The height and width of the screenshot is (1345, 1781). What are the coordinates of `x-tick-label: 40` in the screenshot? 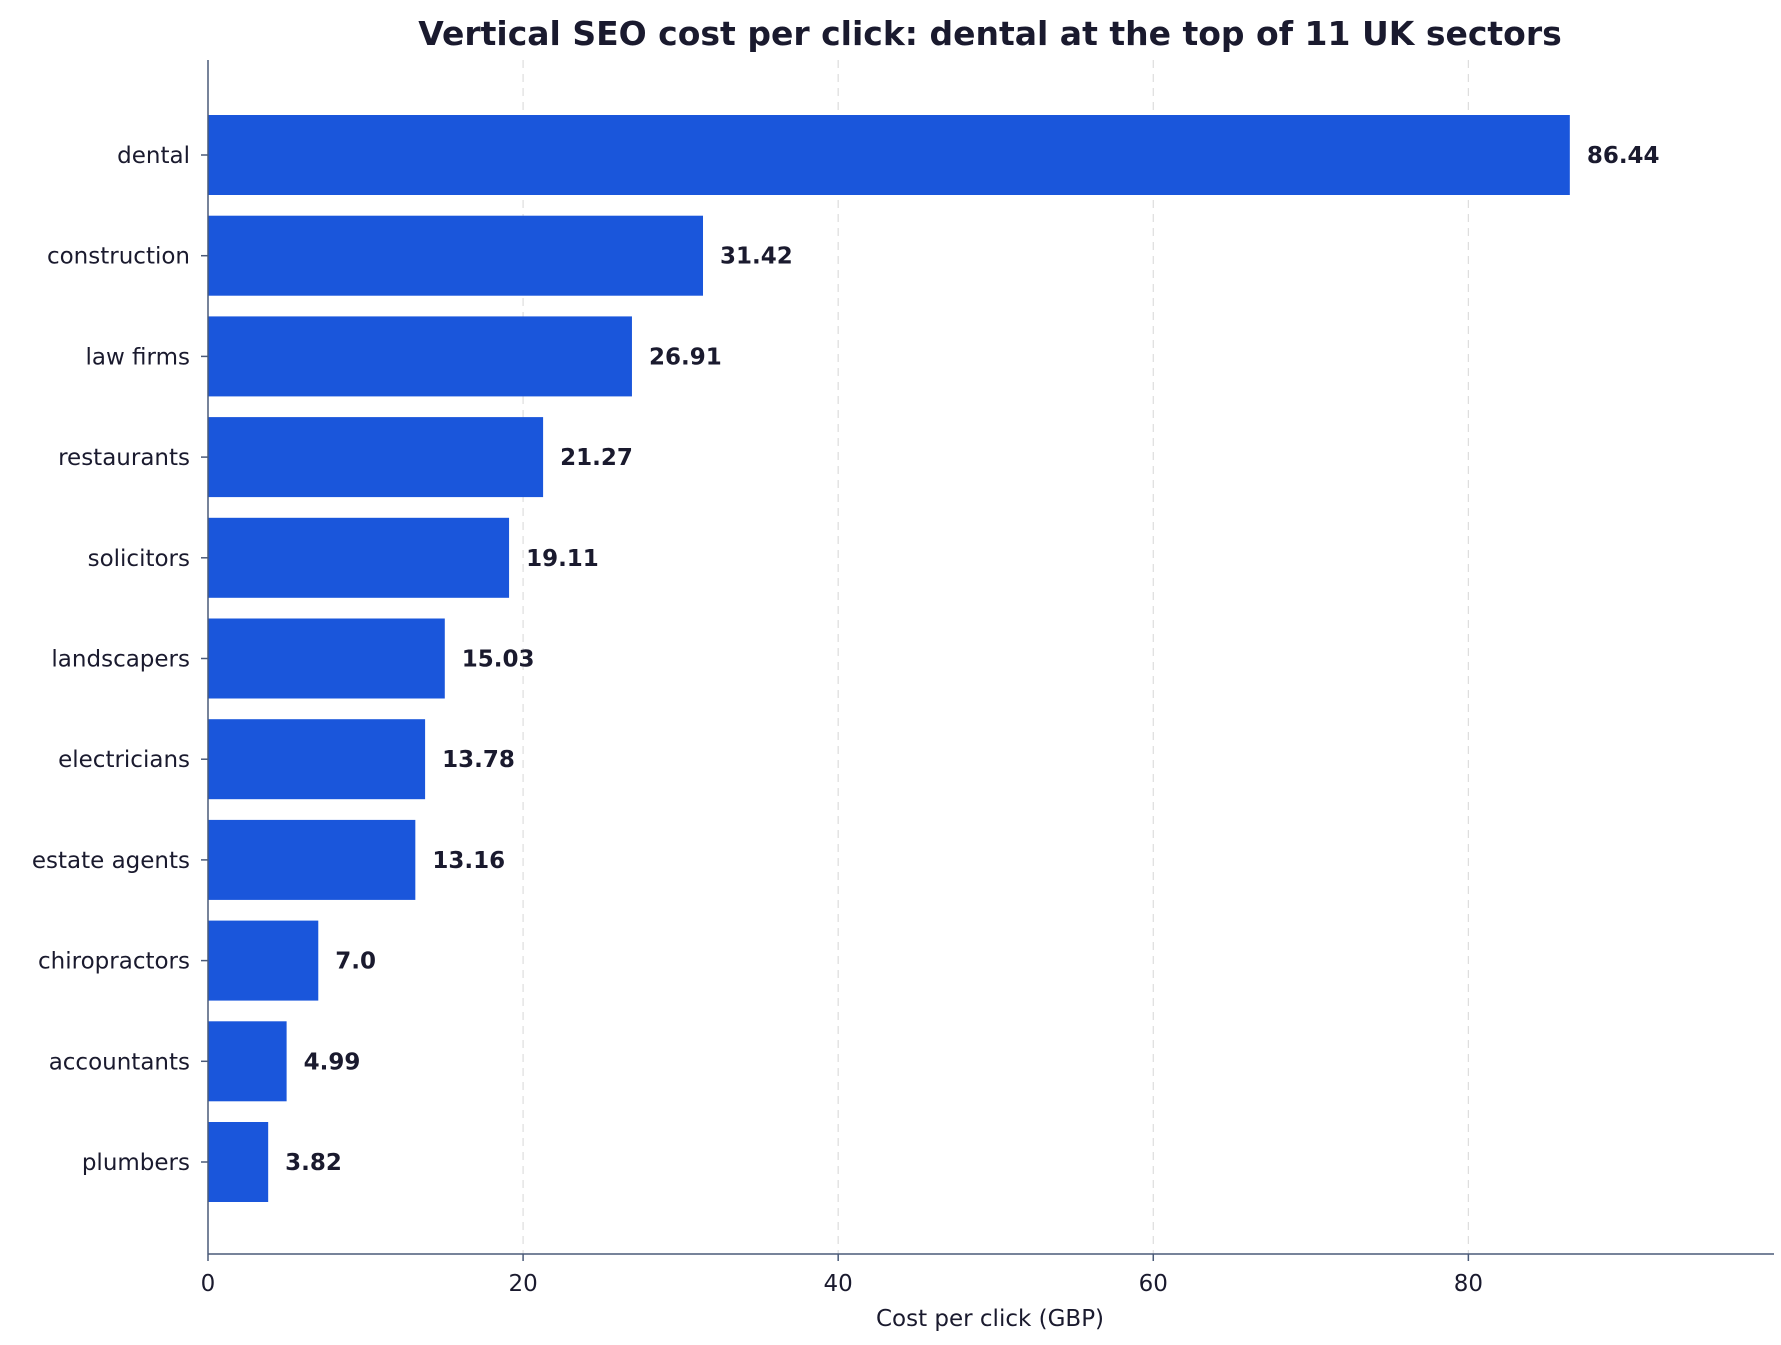 It's located at (838, 1284).